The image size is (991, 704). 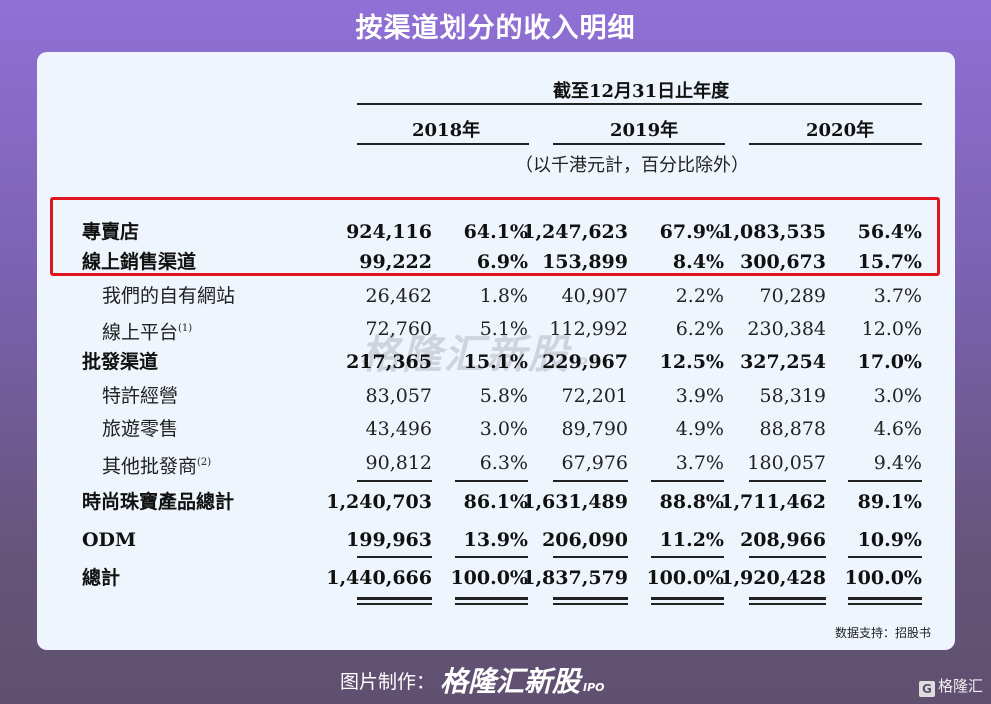 What do you see at coordinates (395, 262) in the screenshot?
I see `amount-cell: 99,222` at bounding box center [395, 262].